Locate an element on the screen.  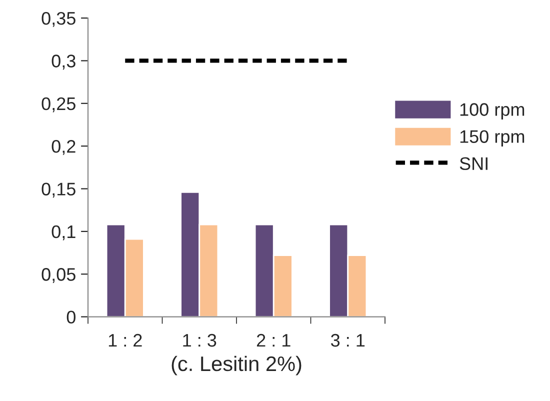
y-tick-label: 0,1 is located at coordinates (64, 232).